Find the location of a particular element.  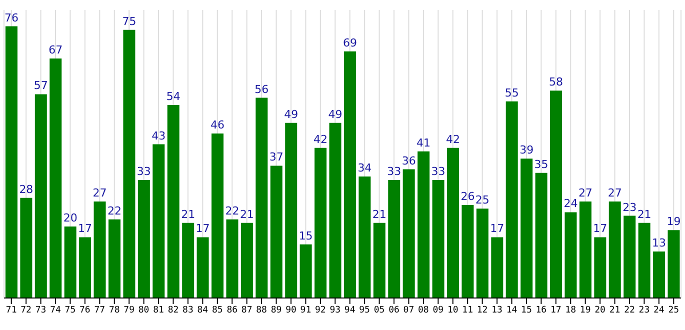

x-tick-label: 06 is located at coordinates (394, 310).